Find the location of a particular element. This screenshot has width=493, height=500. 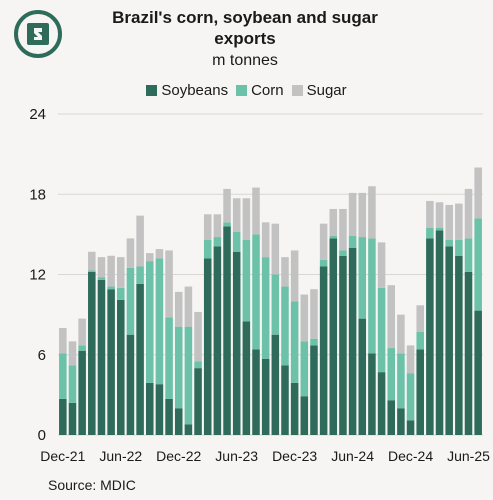

brand-logo is located at coordinates (38, 34).